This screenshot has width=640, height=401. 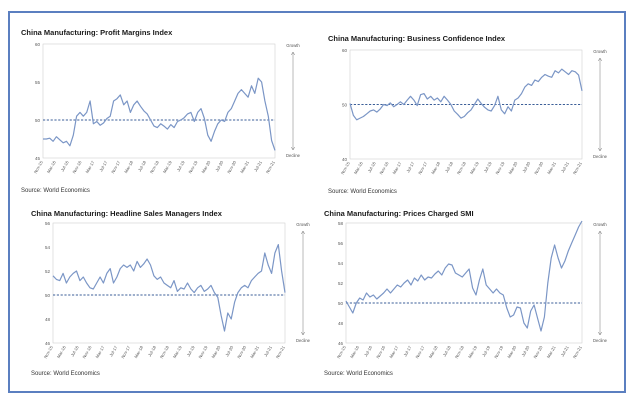 I want to click on arrow-down-icon, so click(x=600, y=333).